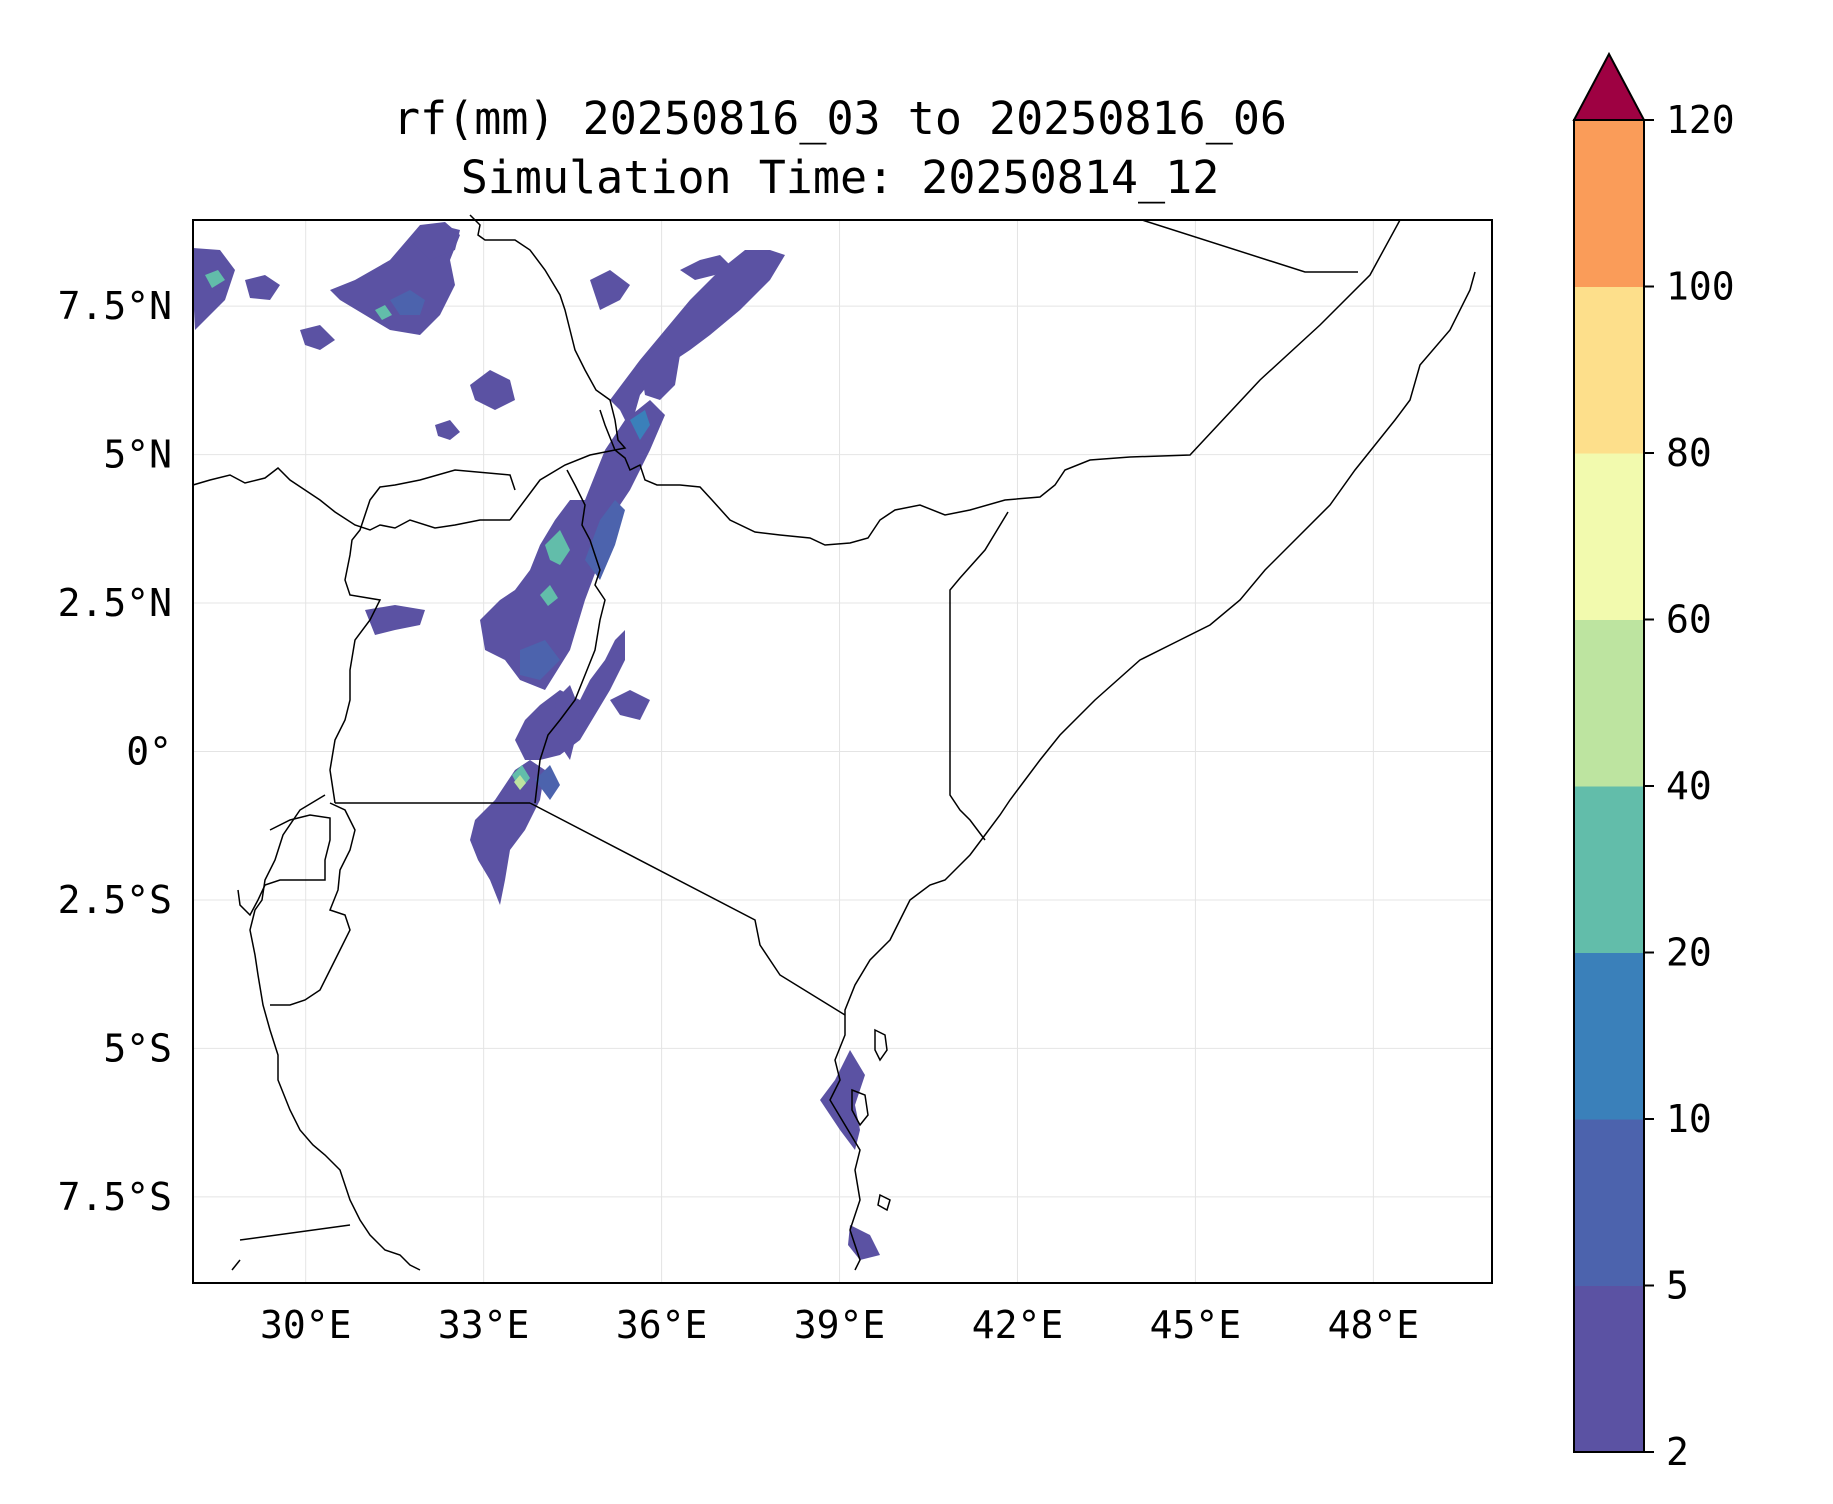  What do you see at coordinates (840, 177) in the screenshot?
I see `title-line2: Simulation Time: 20250814_12` at bounding box center [840, 177].